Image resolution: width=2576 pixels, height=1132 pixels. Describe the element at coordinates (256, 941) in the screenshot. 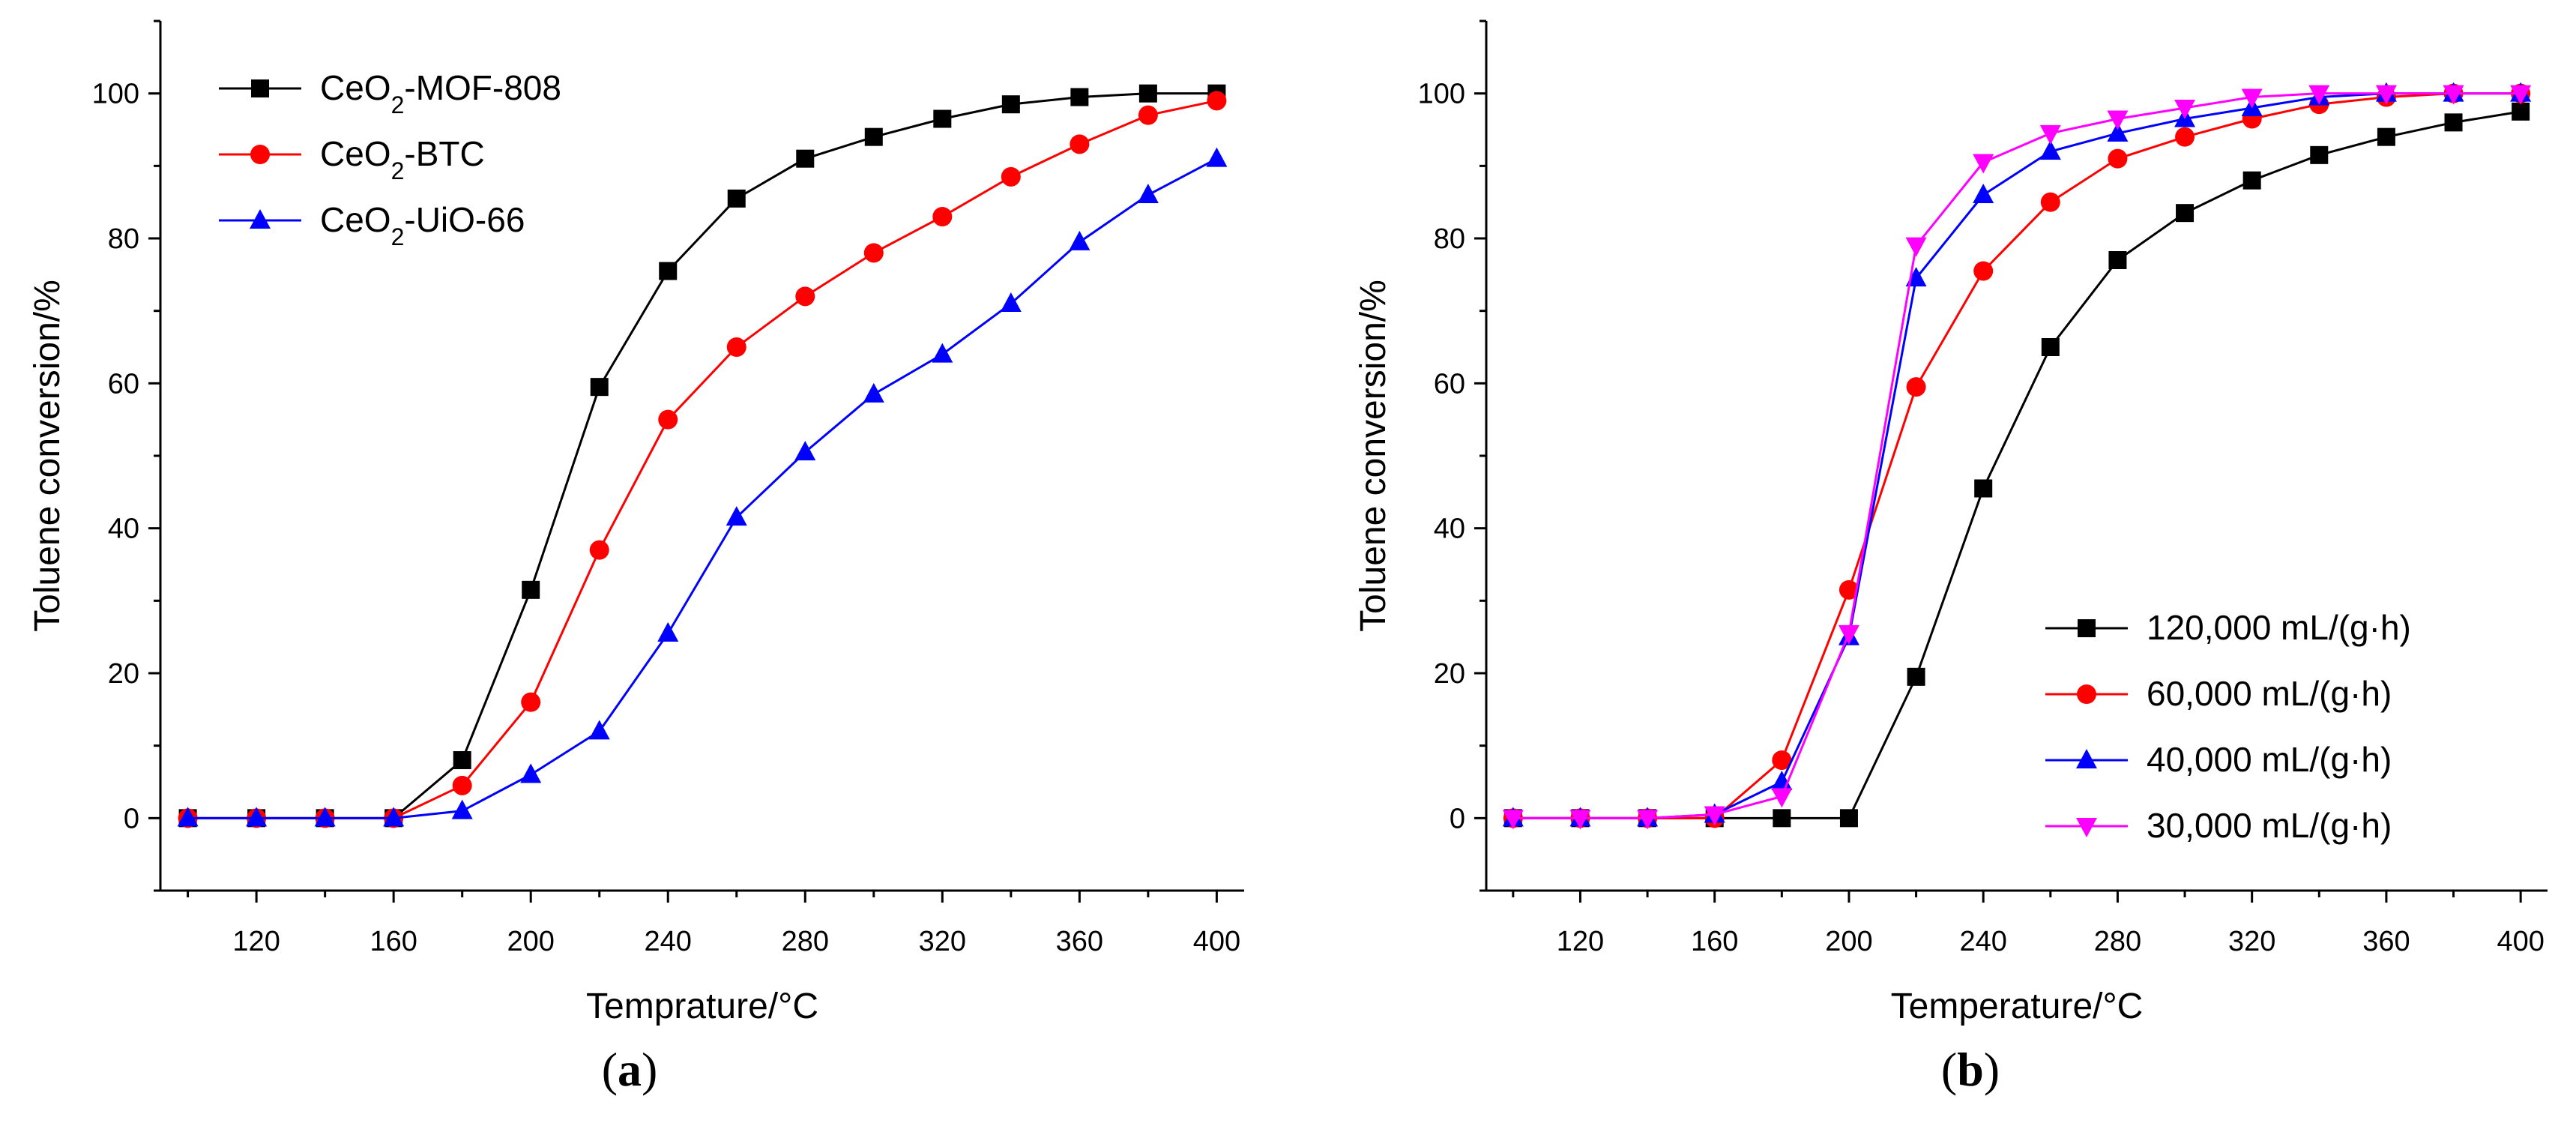

I see `x-tick-label: 120` at that location.